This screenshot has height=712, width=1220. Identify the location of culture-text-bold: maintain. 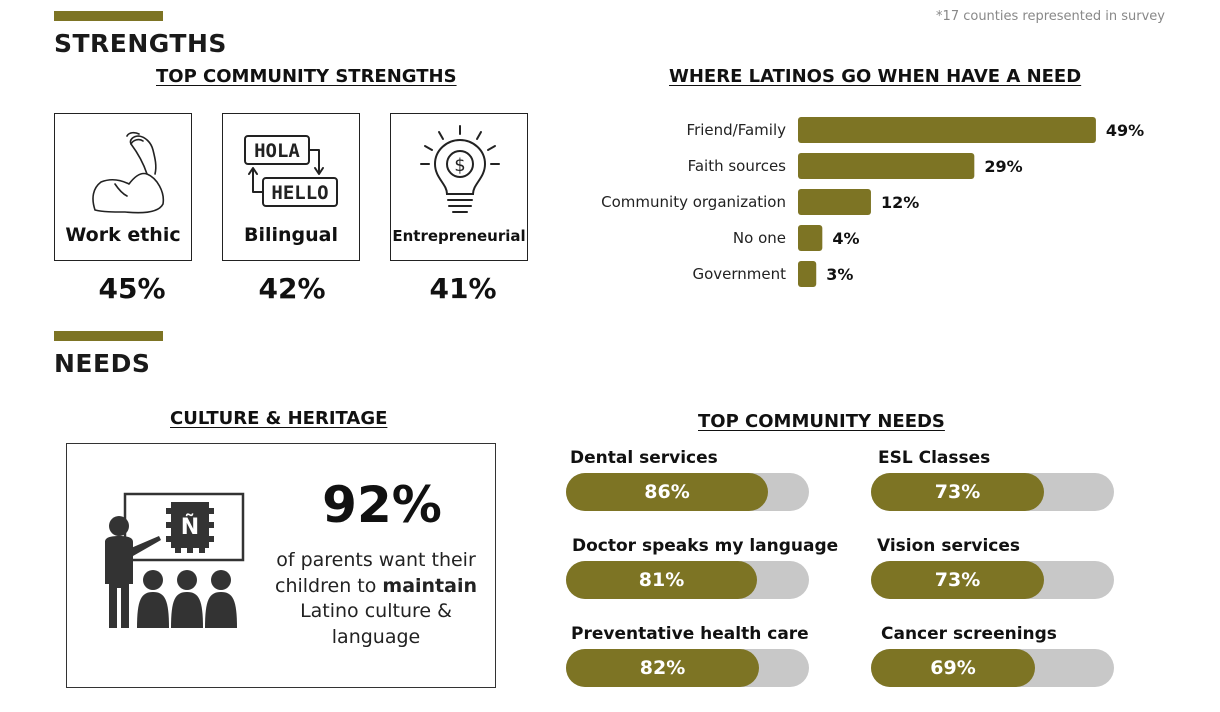
(429, 585).